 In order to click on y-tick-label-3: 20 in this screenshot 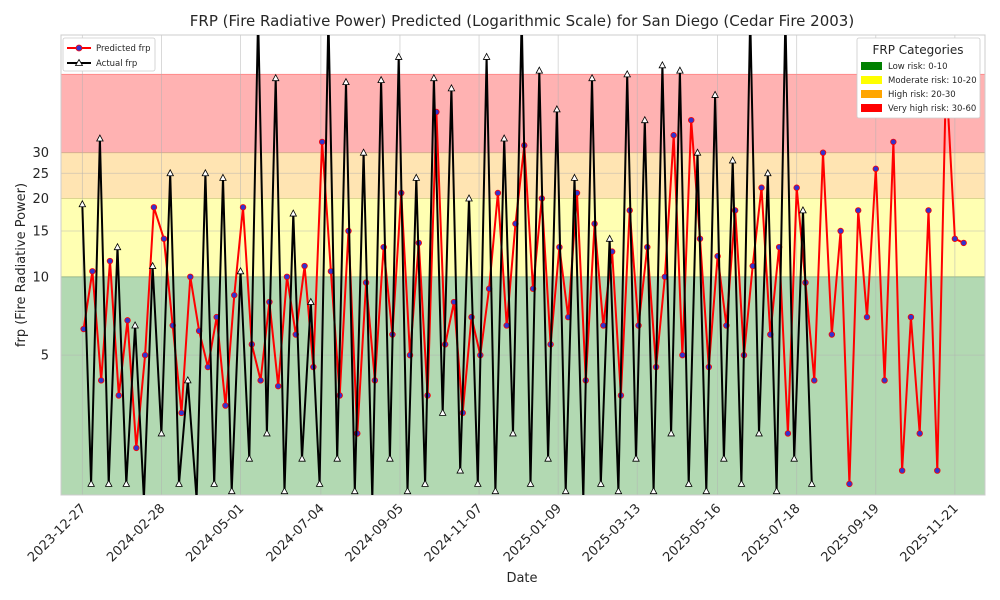, I will do `click(40, 199)`.